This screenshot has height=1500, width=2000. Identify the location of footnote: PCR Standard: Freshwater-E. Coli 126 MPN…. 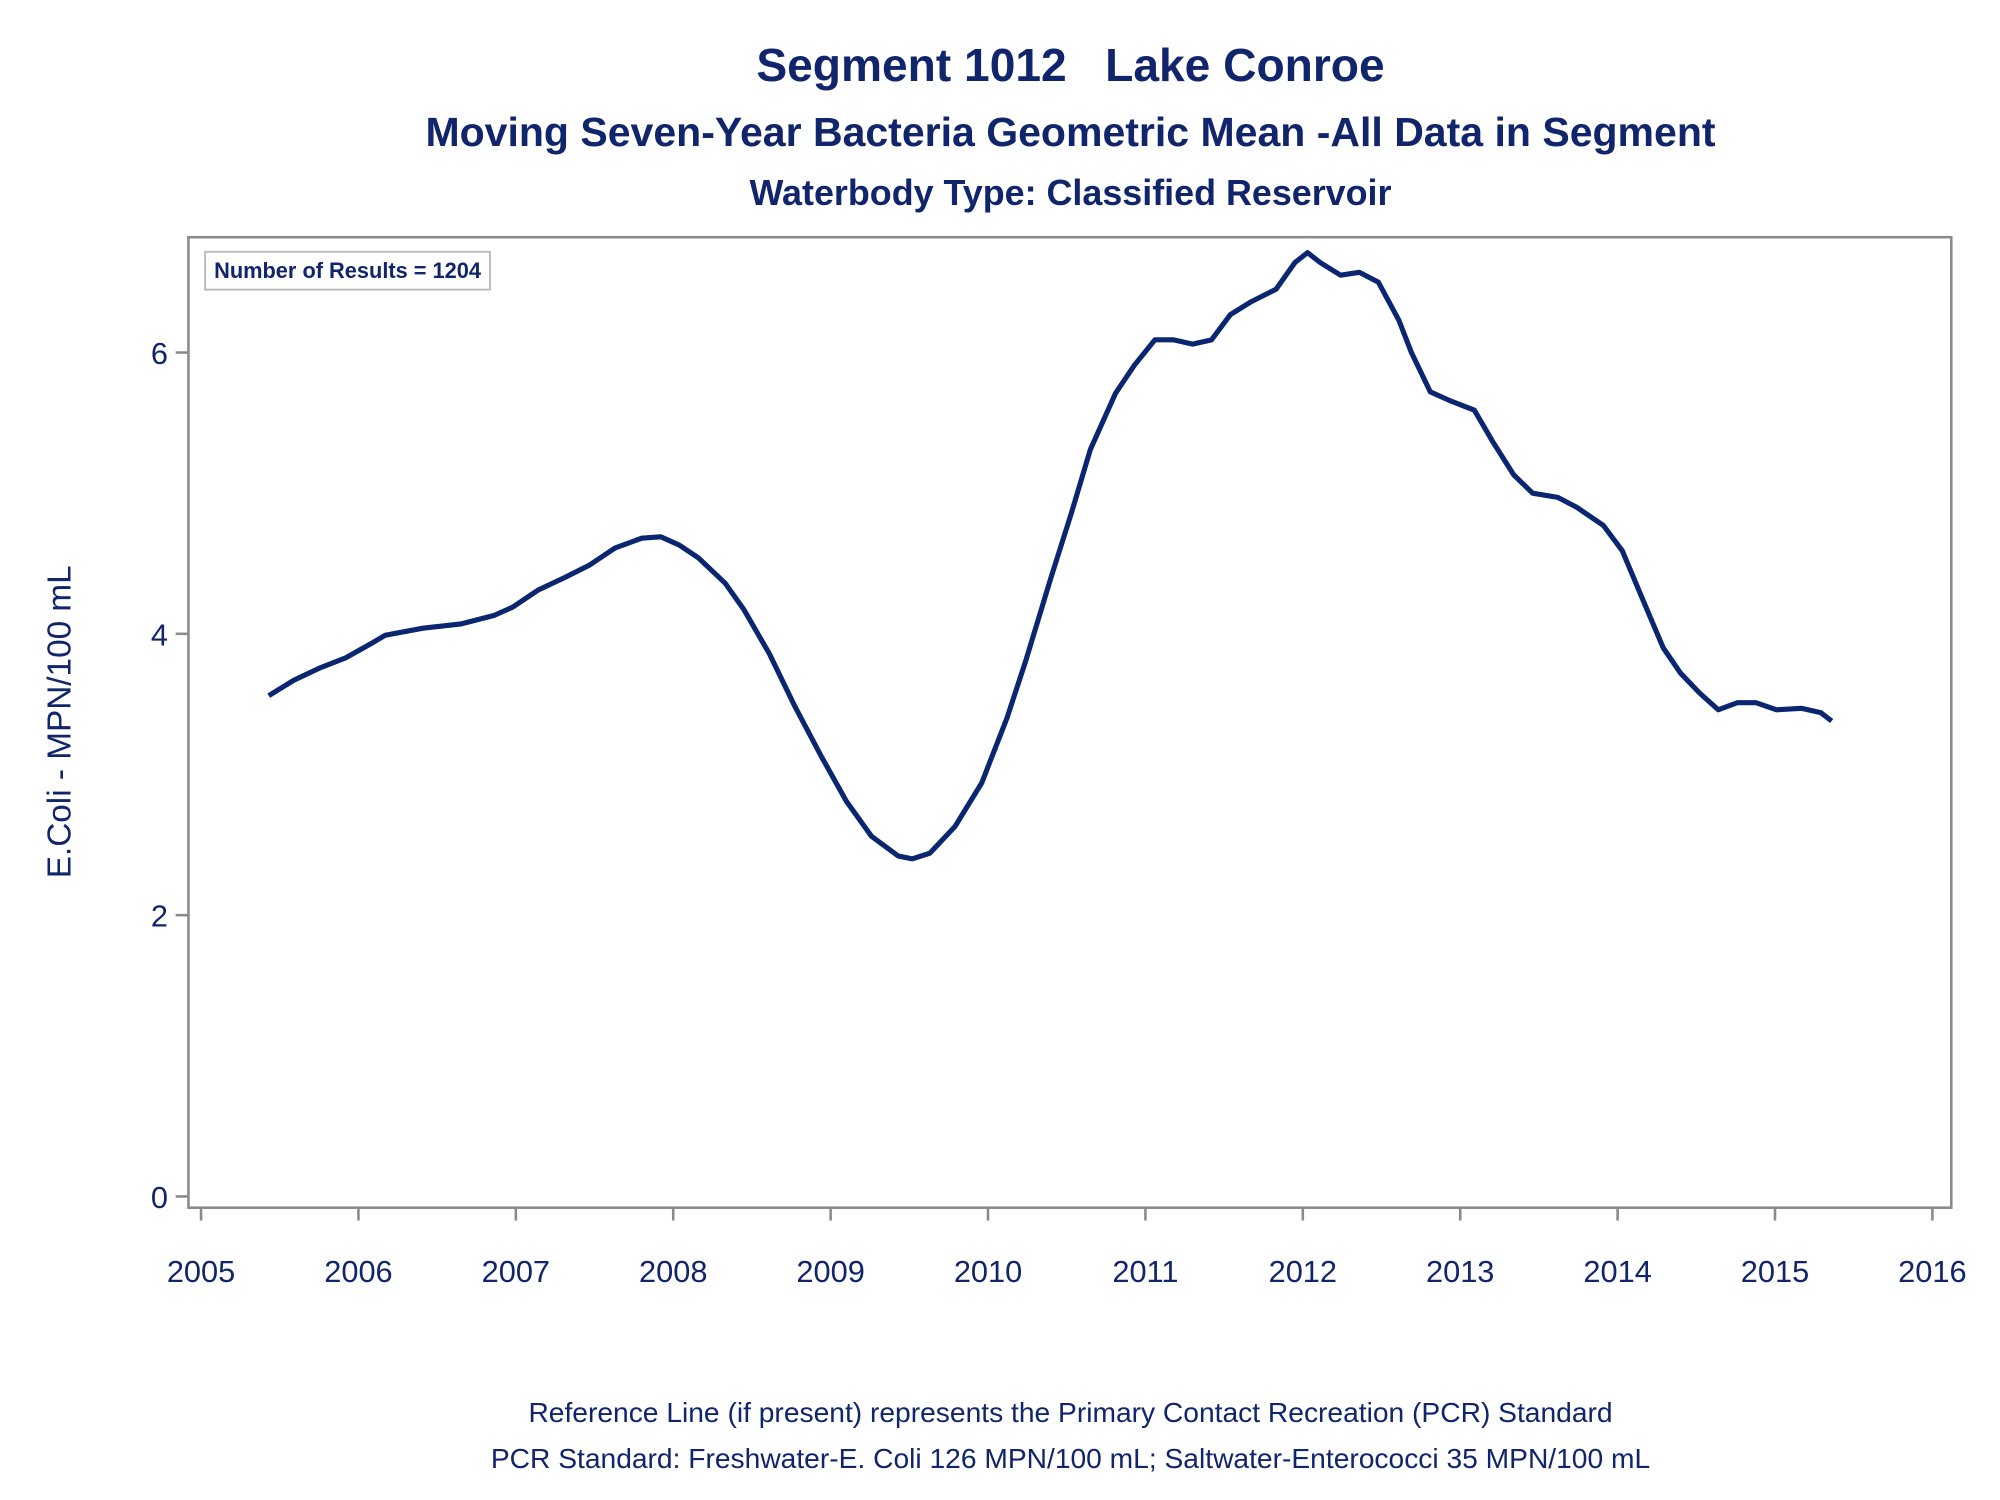
(1070, 1458).